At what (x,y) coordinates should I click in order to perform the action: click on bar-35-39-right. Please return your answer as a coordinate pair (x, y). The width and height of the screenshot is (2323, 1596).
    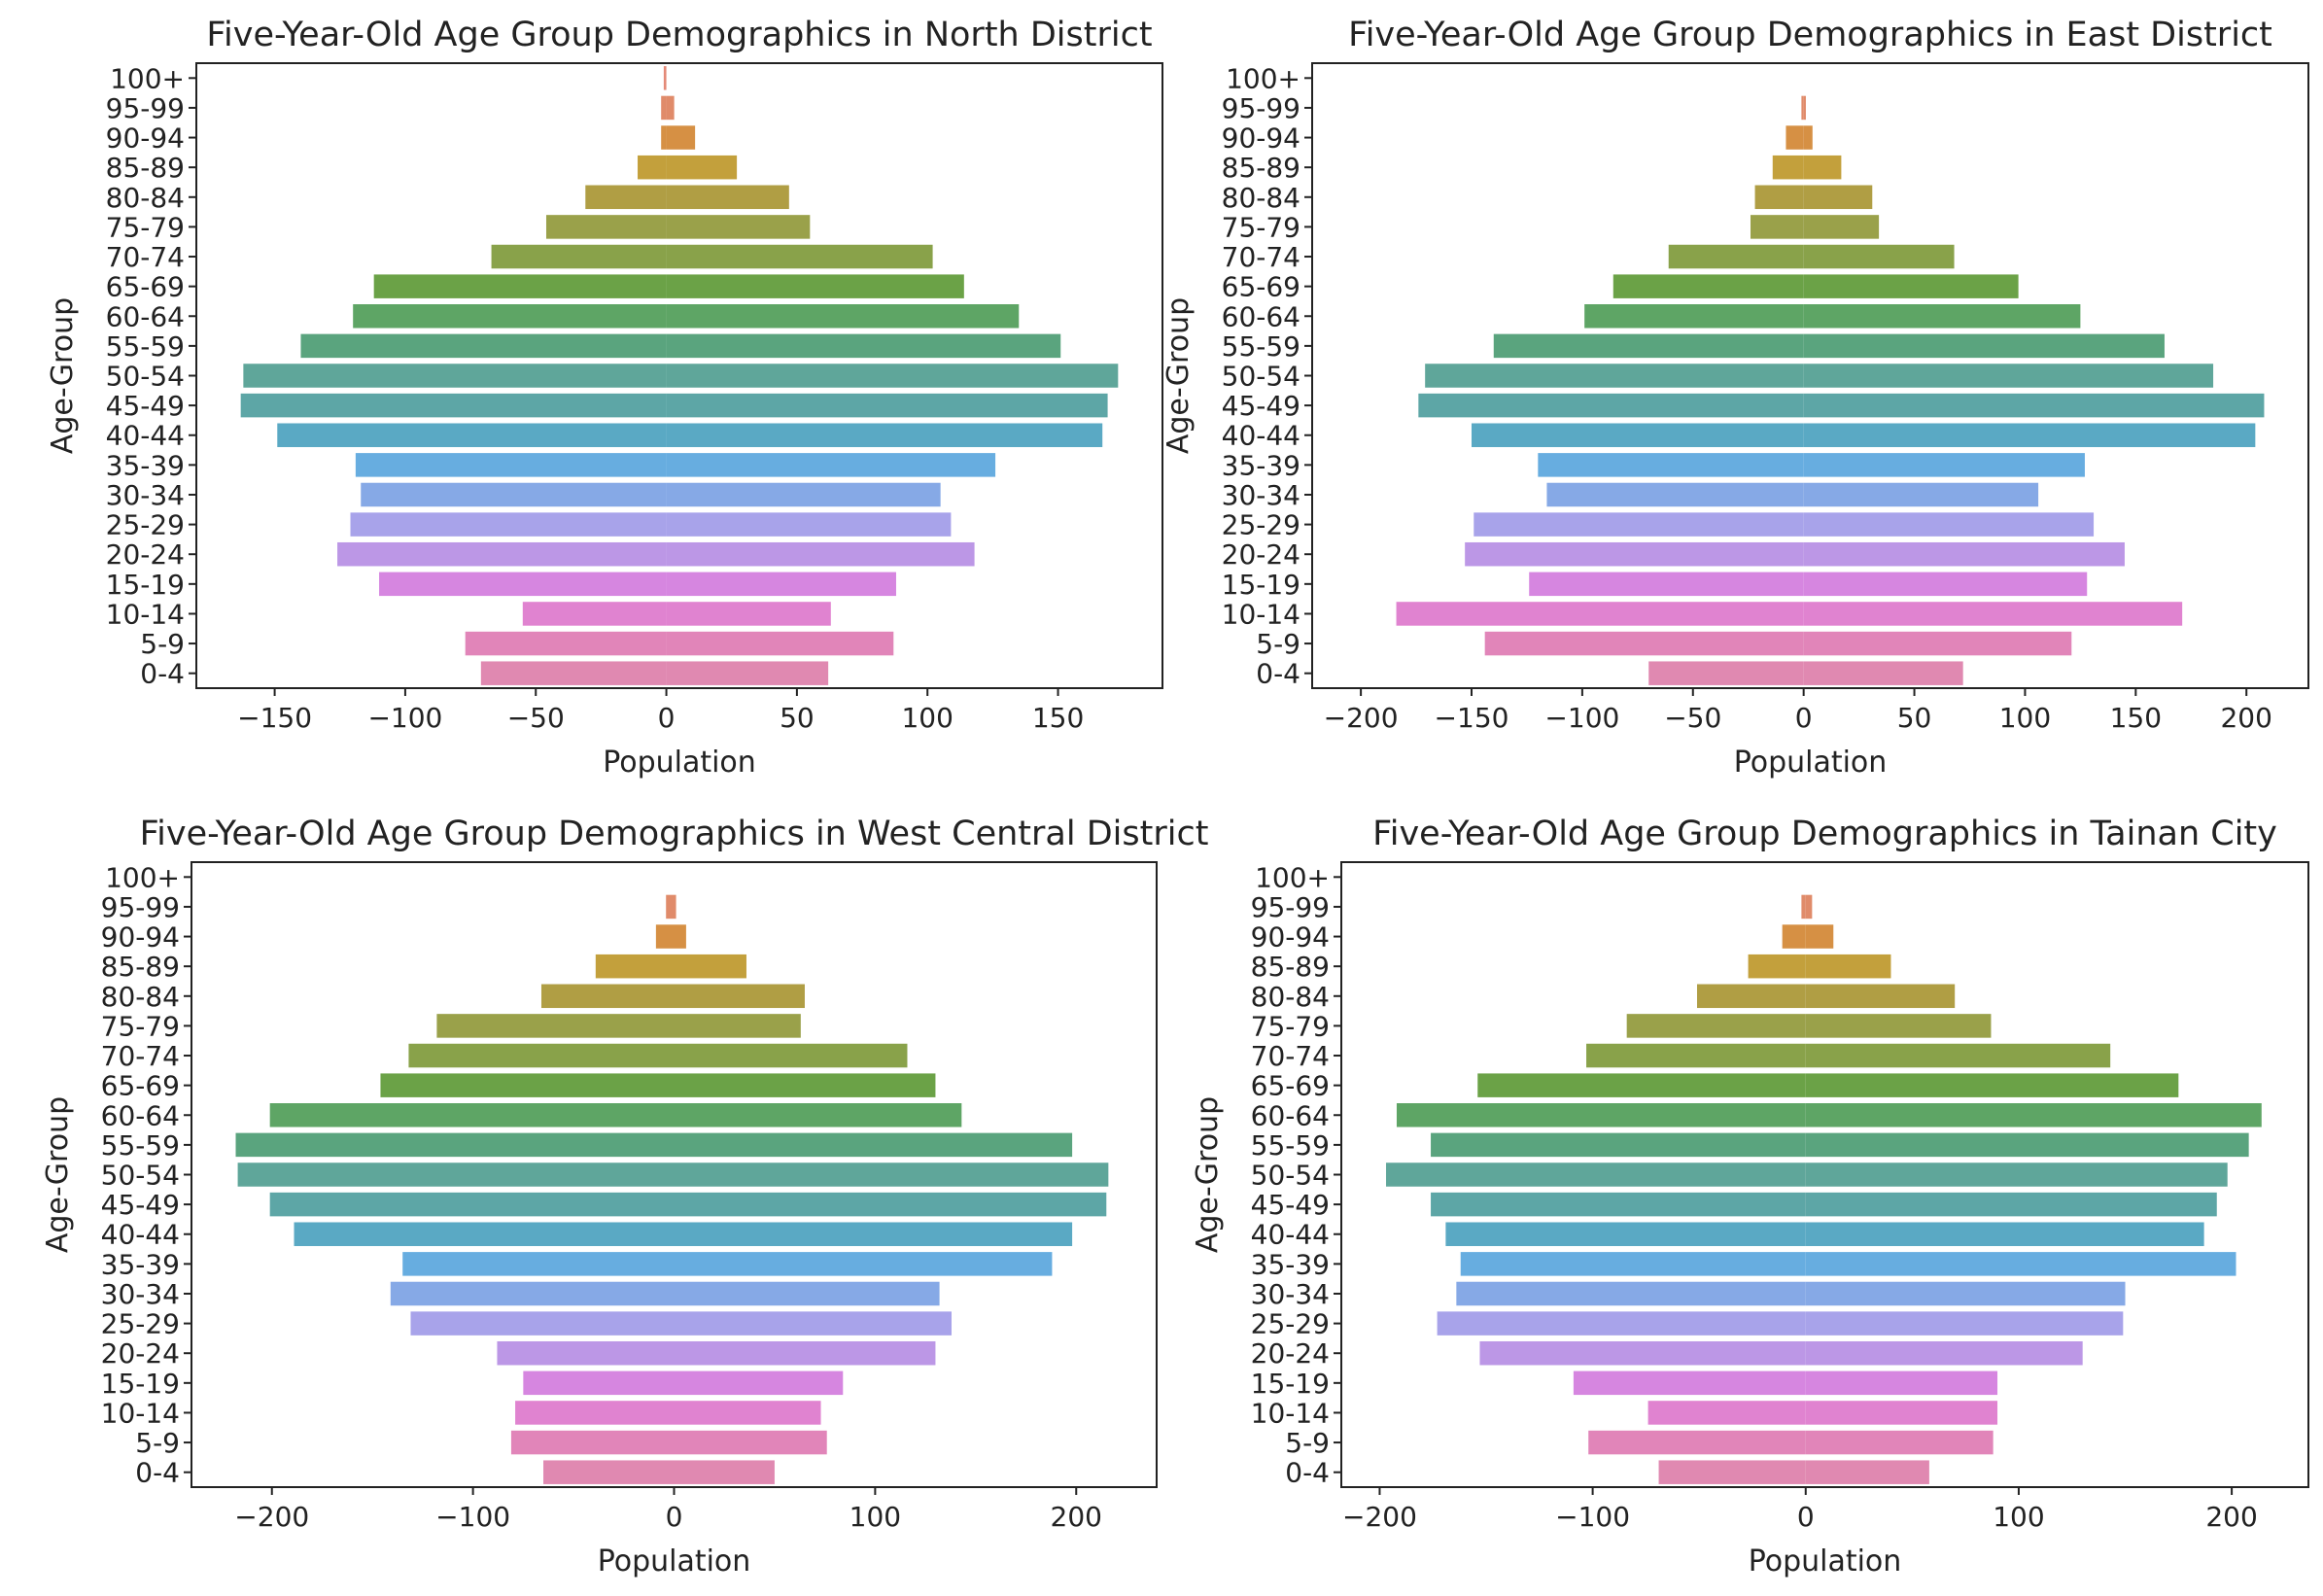
    Looking at the image, I should click on (2021, 1264).